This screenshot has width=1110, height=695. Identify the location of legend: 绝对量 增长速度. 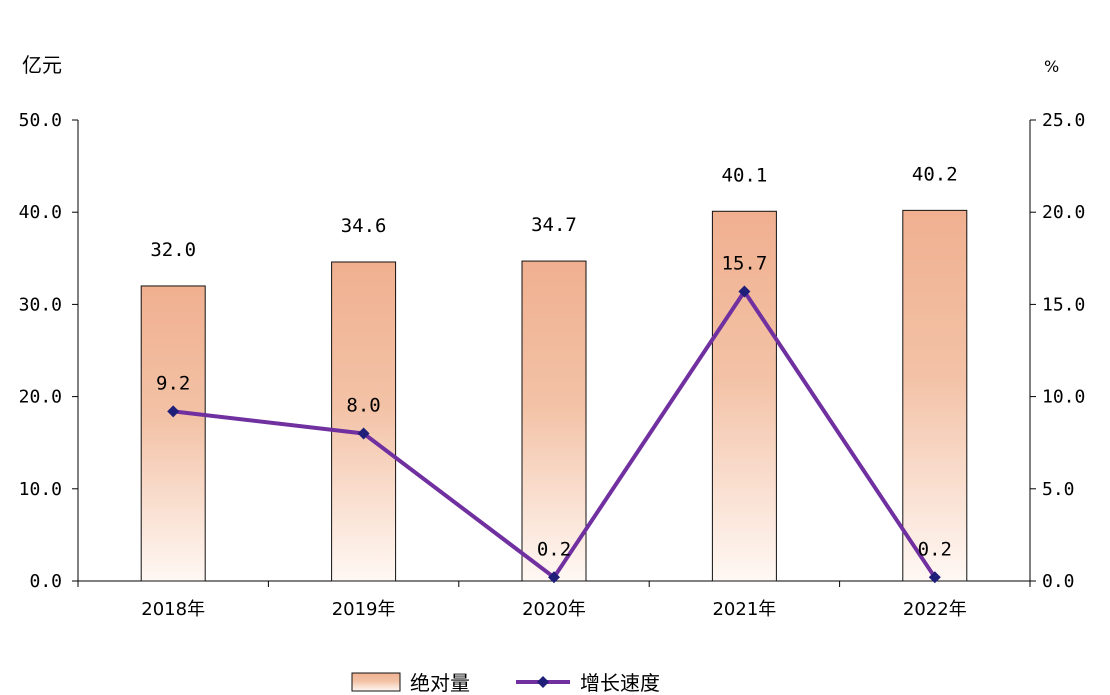
(505, 683).